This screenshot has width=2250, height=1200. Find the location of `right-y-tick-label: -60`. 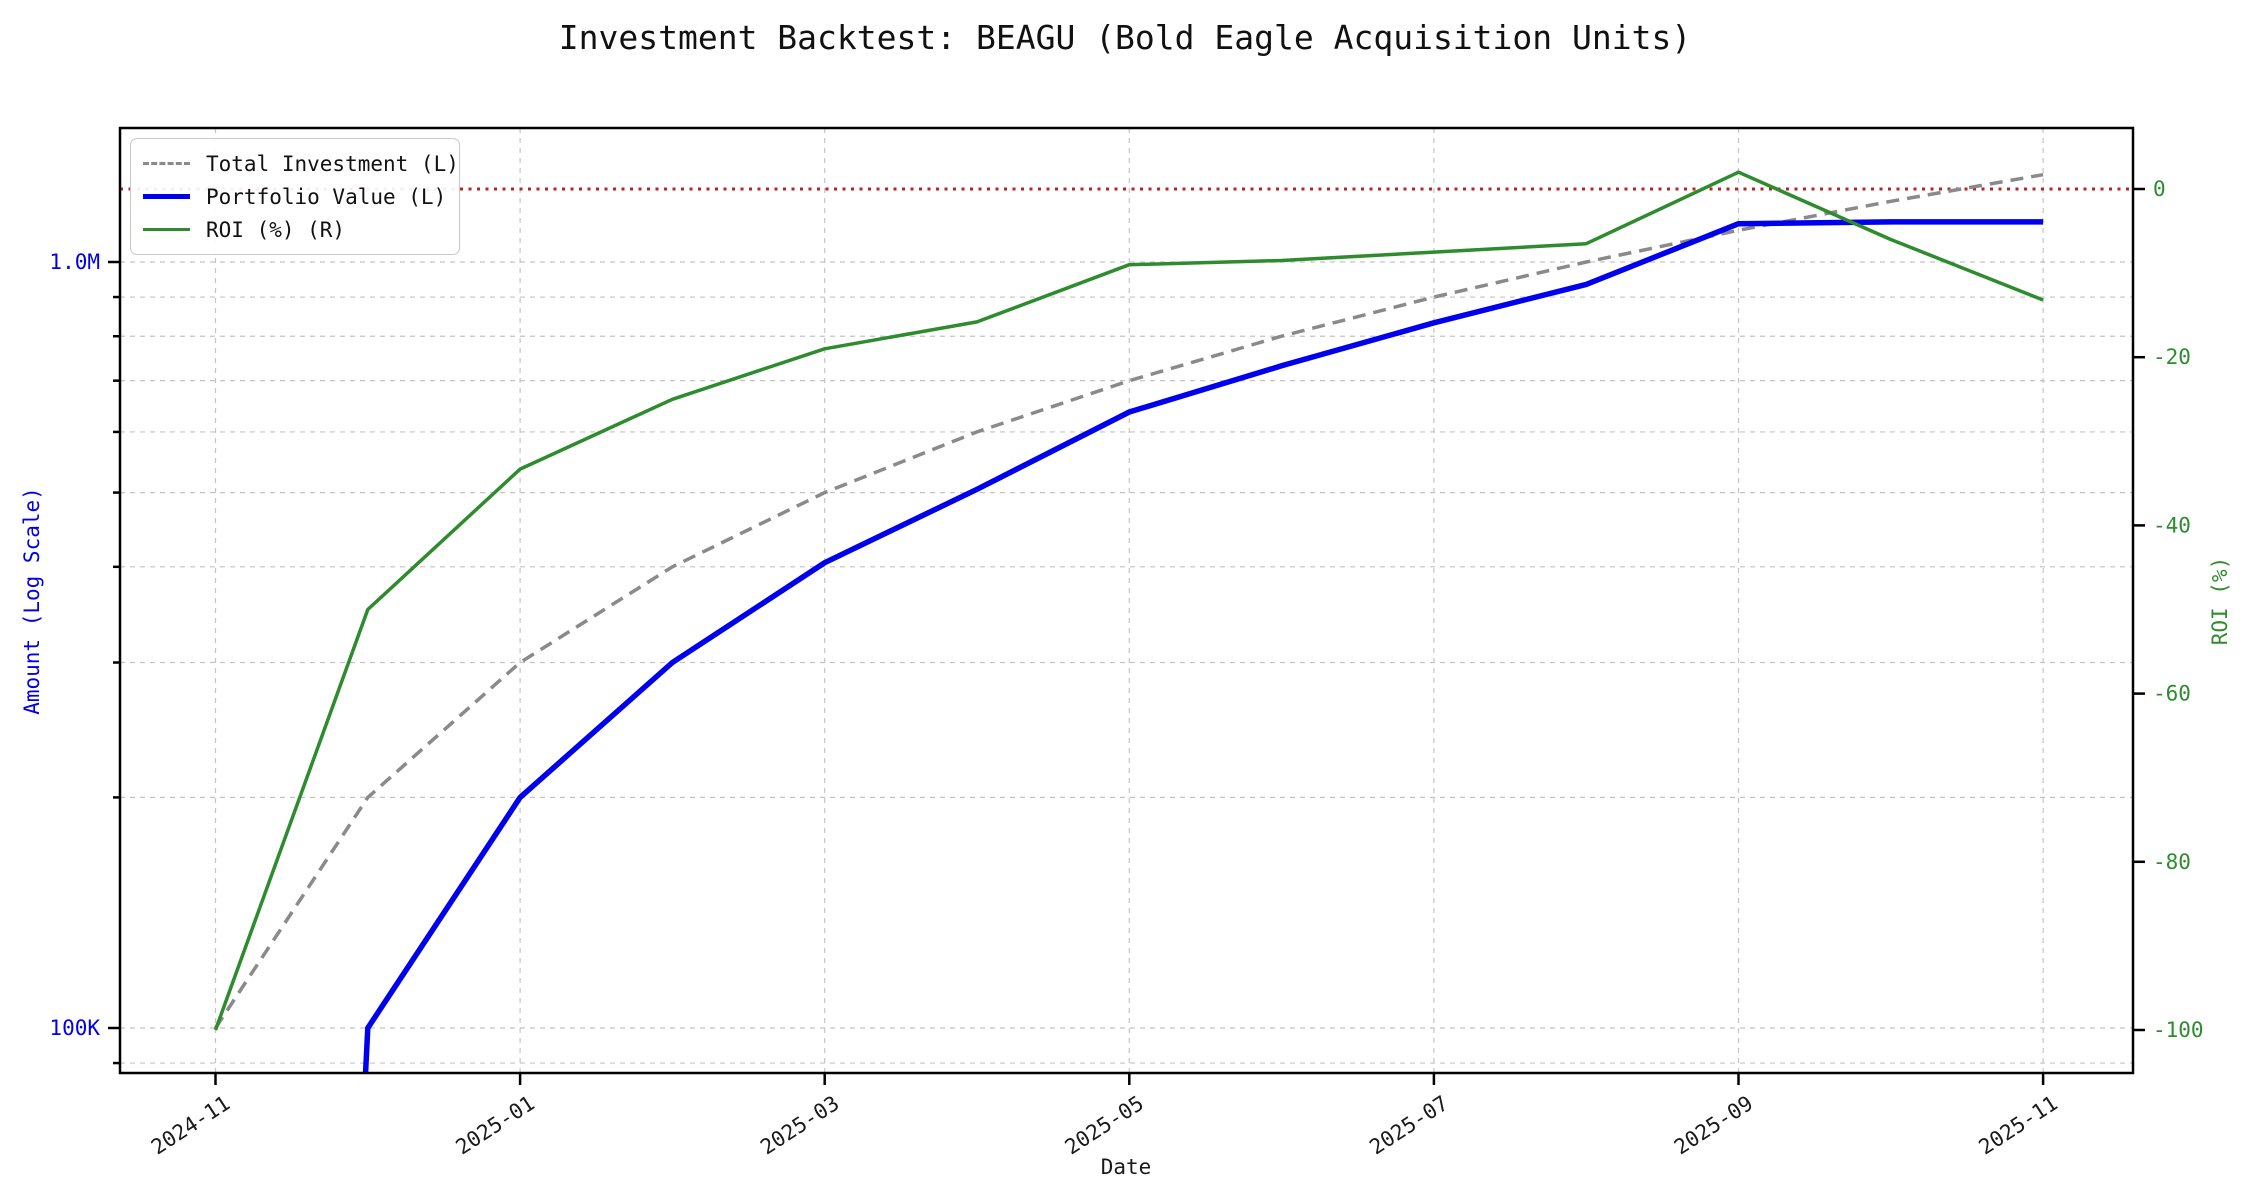

right-y-tick-label: -60 is located at coordinates (2172, 694).